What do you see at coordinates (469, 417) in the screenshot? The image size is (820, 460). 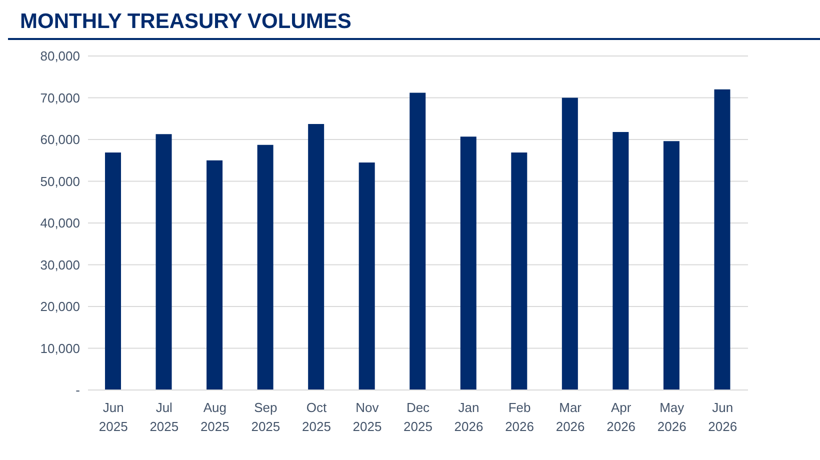 I see `x-tick-label: Jan 2026` at bounding box center [469, 417].